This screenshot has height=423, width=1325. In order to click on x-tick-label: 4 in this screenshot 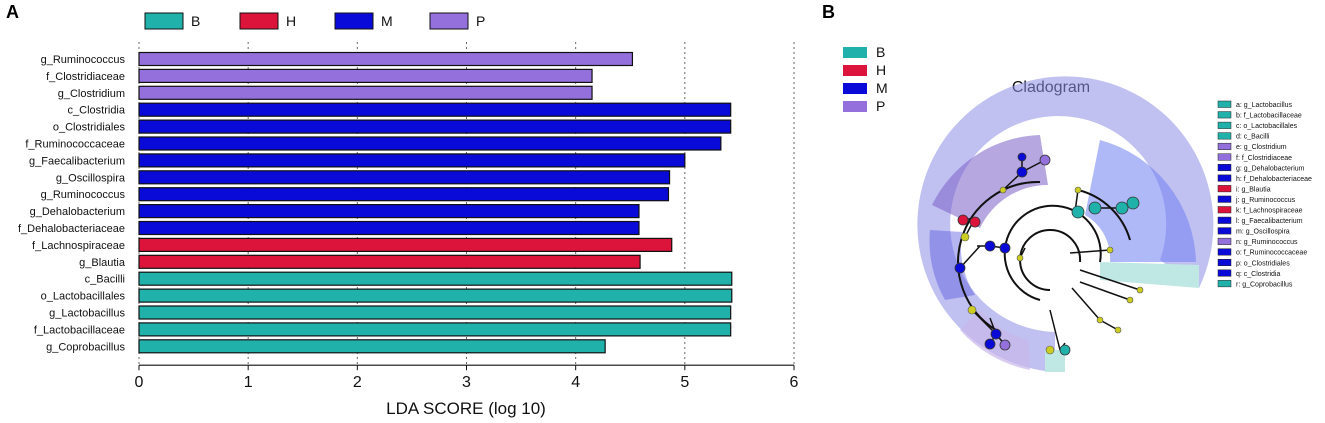, I will do `click(575, 382)`.